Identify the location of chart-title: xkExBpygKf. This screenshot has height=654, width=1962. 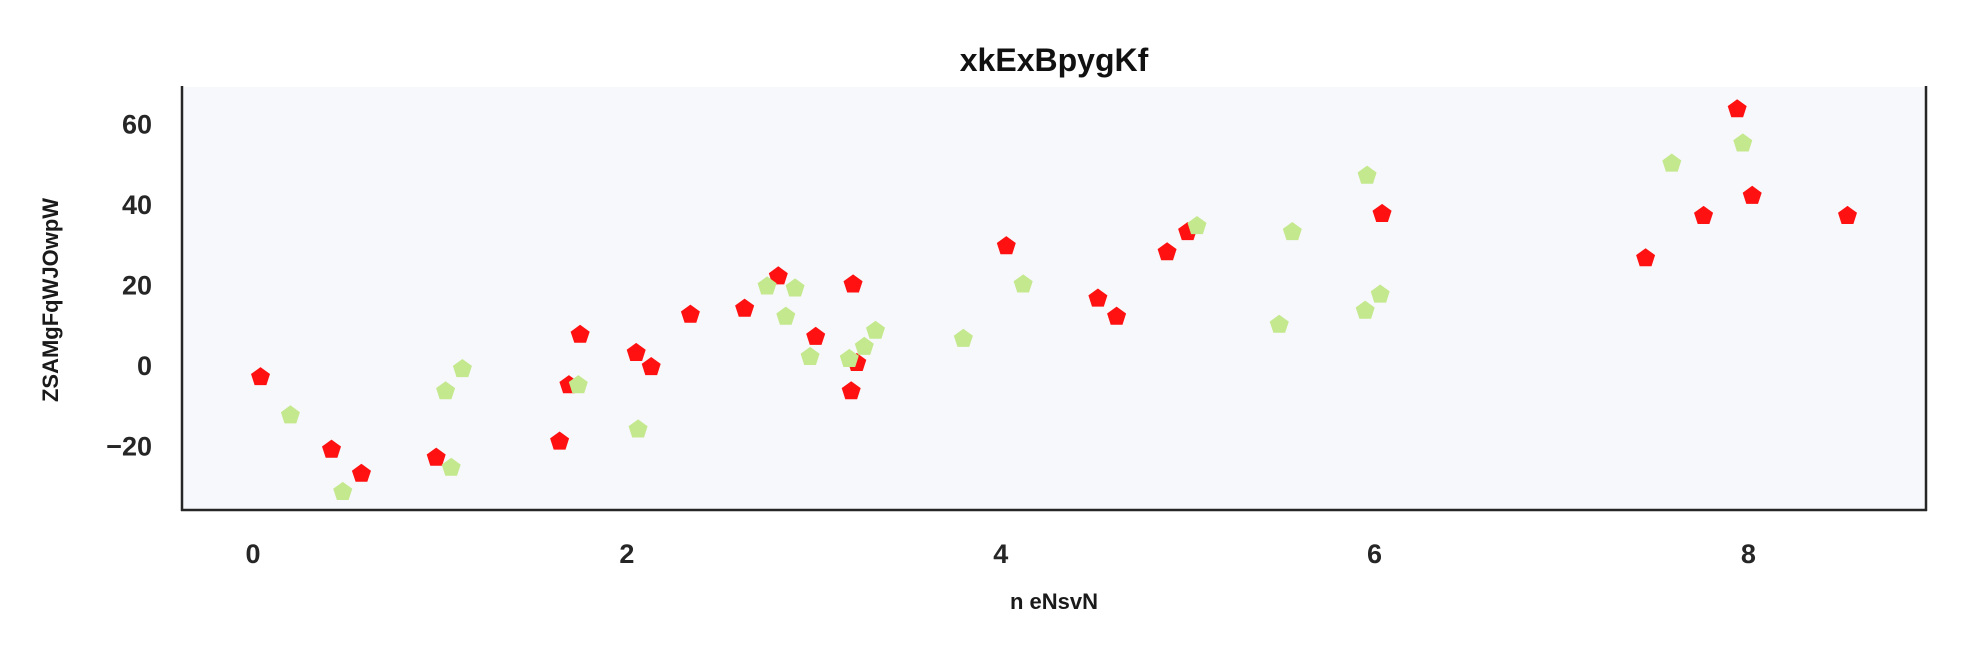
(1054, 60).